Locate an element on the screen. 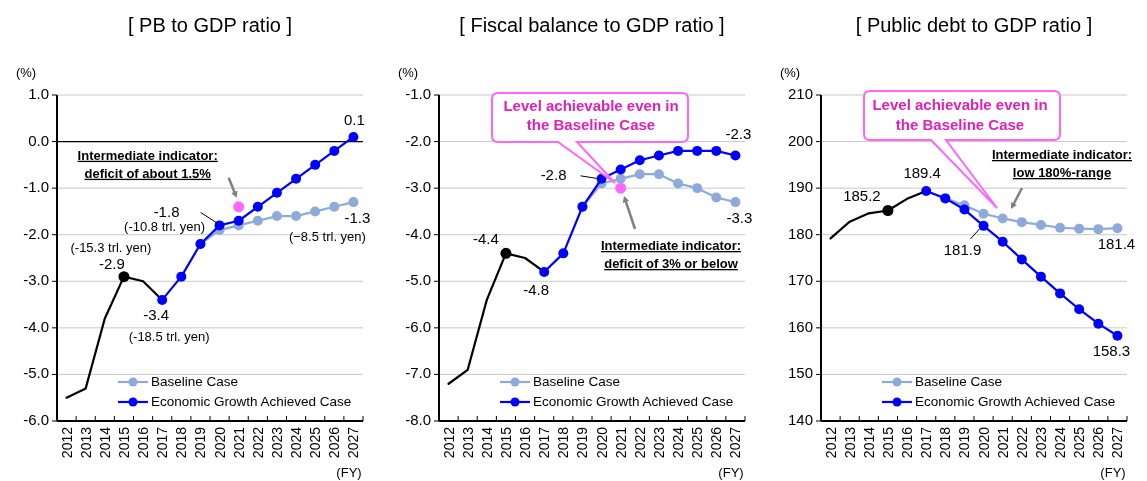 The image size is (1147, 481). y-tick-label: 150 is located at coordinates (800, 373).